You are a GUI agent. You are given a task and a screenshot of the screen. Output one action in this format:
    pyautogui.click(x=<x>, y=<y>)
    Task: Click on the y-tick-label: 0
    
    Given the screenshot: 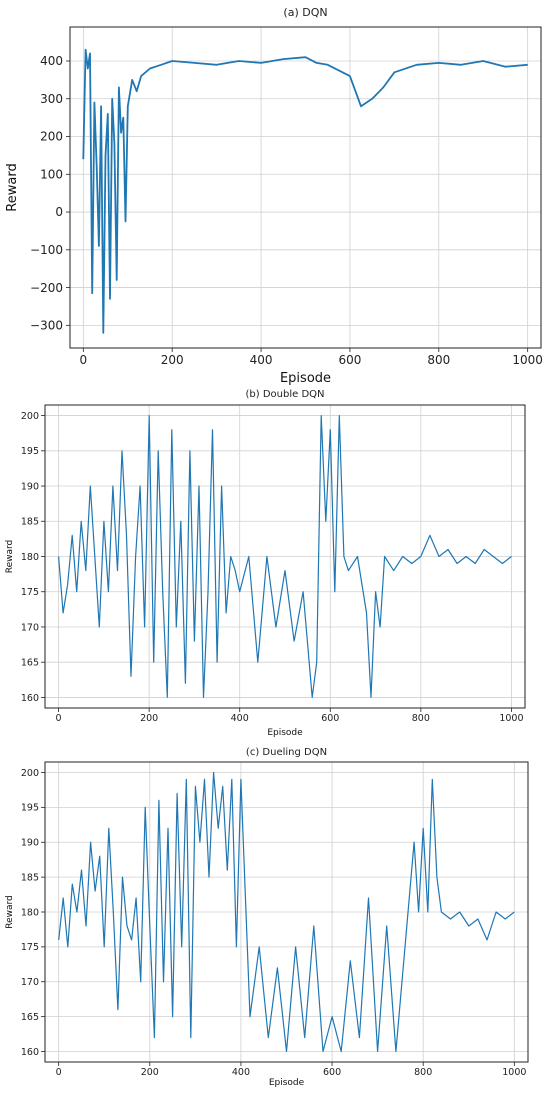 What is the action you would take?
    pyautogui.click(x=59, y=212)
    